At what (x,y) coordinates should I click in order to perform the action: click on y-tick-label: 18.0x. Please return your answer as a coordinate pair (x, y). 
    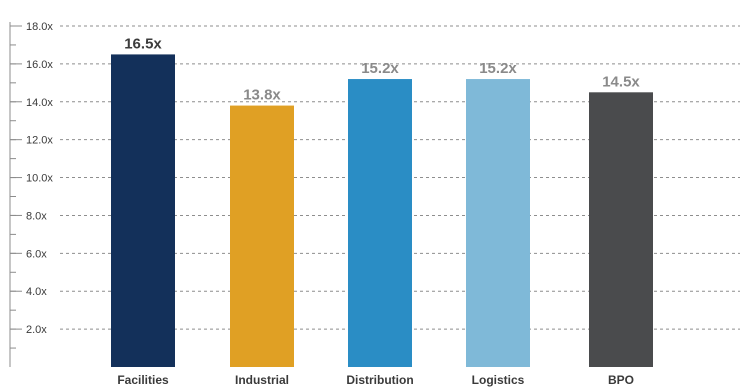
    Looking at the image, I should click on (39, 27).